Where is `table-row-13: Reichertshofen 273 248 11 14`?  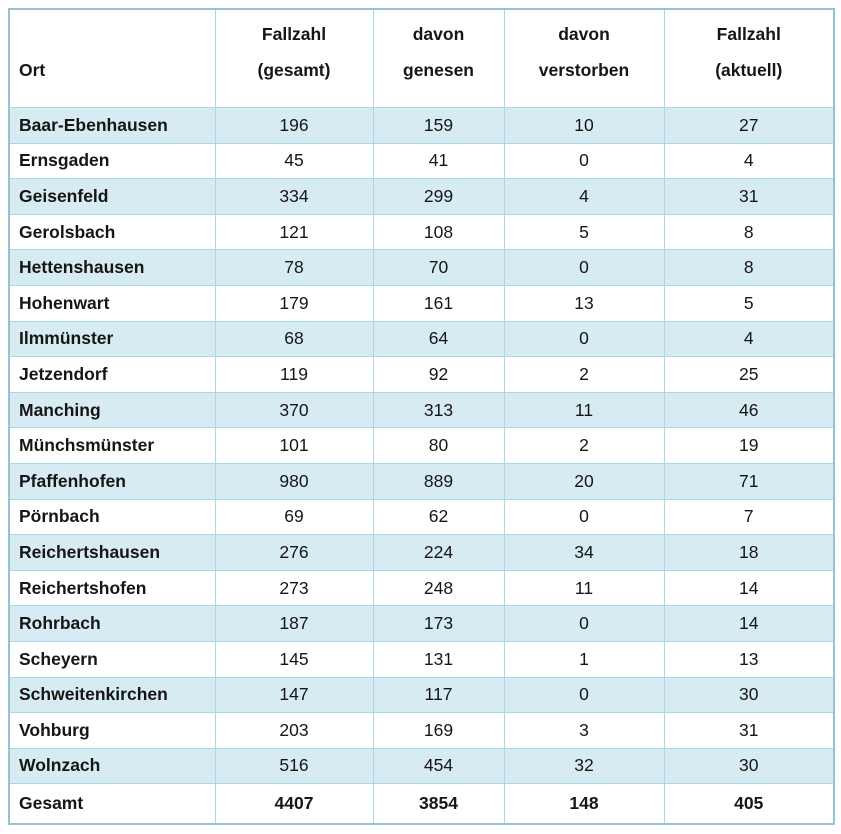
table-row-13: Reichertshofen 273 248 11 14 is located at coordinates (421, 588).